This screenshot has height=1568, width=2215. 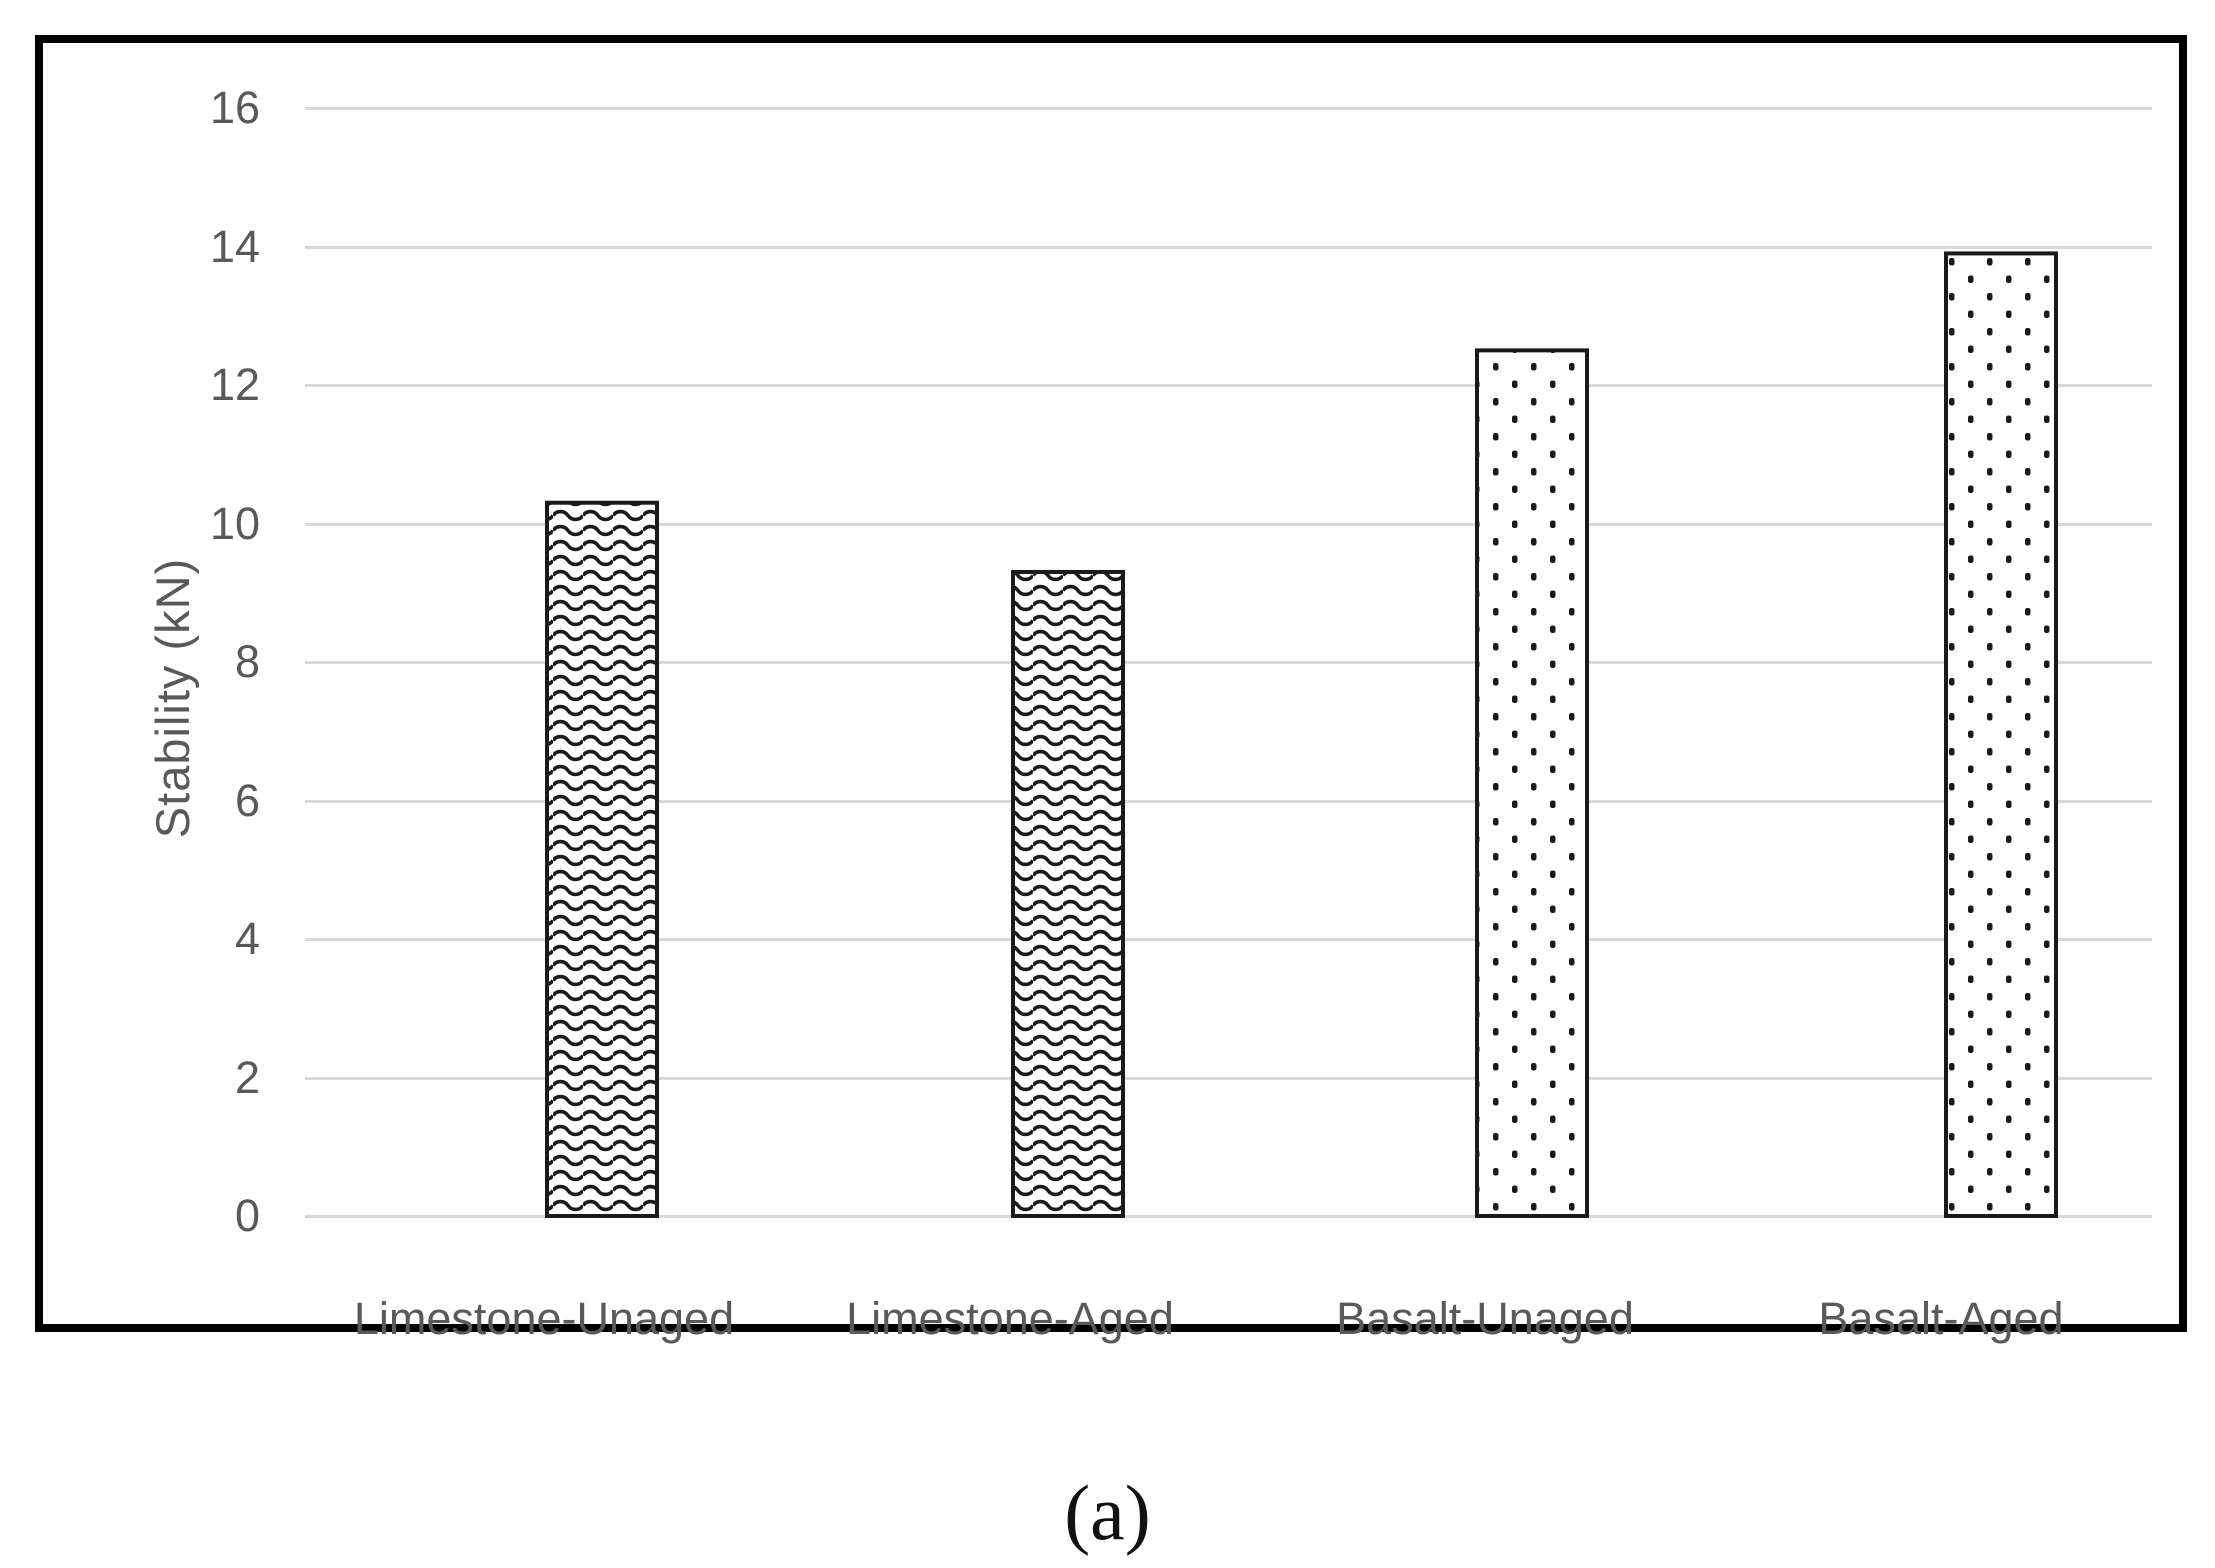 I want to click on bar-limestone-unaged, so click(x=602, y=859).